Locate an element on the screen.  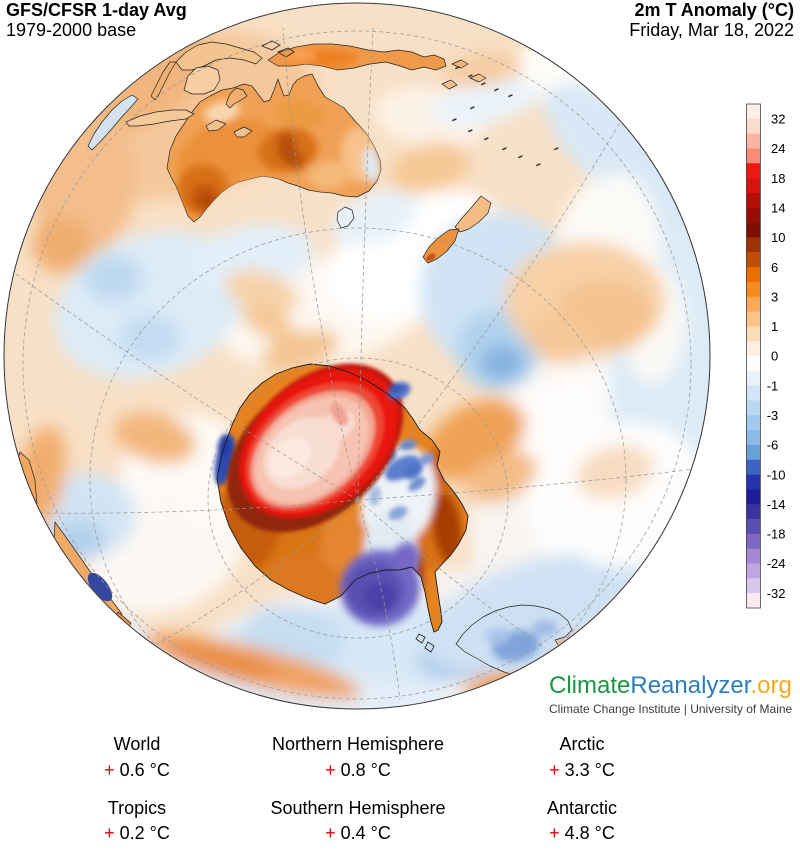
svg-text: 10 is located at coordinates (778, 237).